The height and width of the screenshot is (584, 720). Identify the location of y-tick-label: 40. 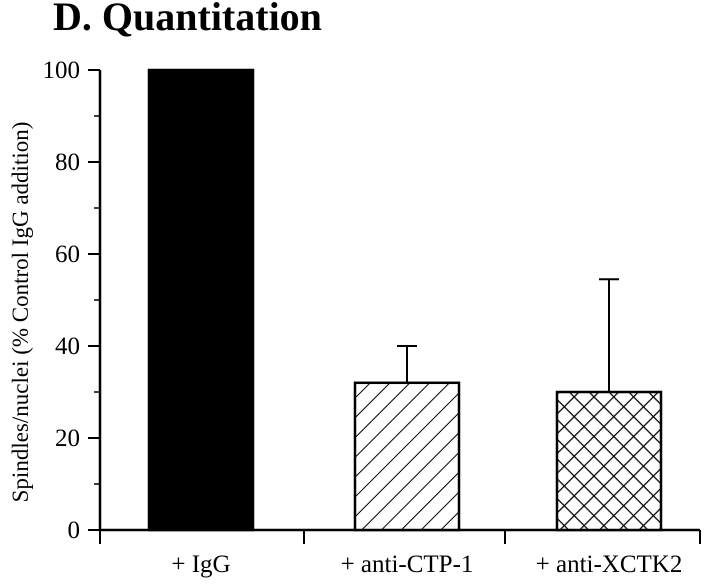
(67, 346).